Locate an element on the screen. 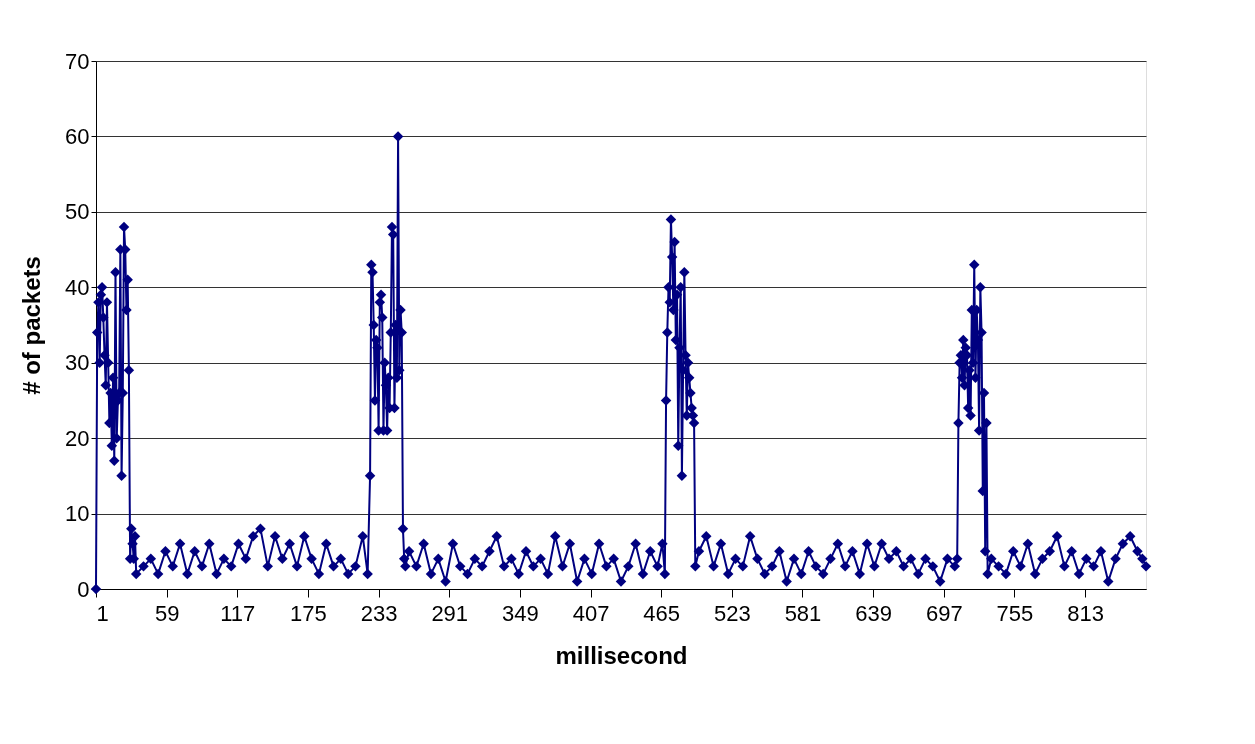 Image resolution: width=1255 pixels, height=744 pixels. x-tick-label: 523 is located at coordinates (732, 613).